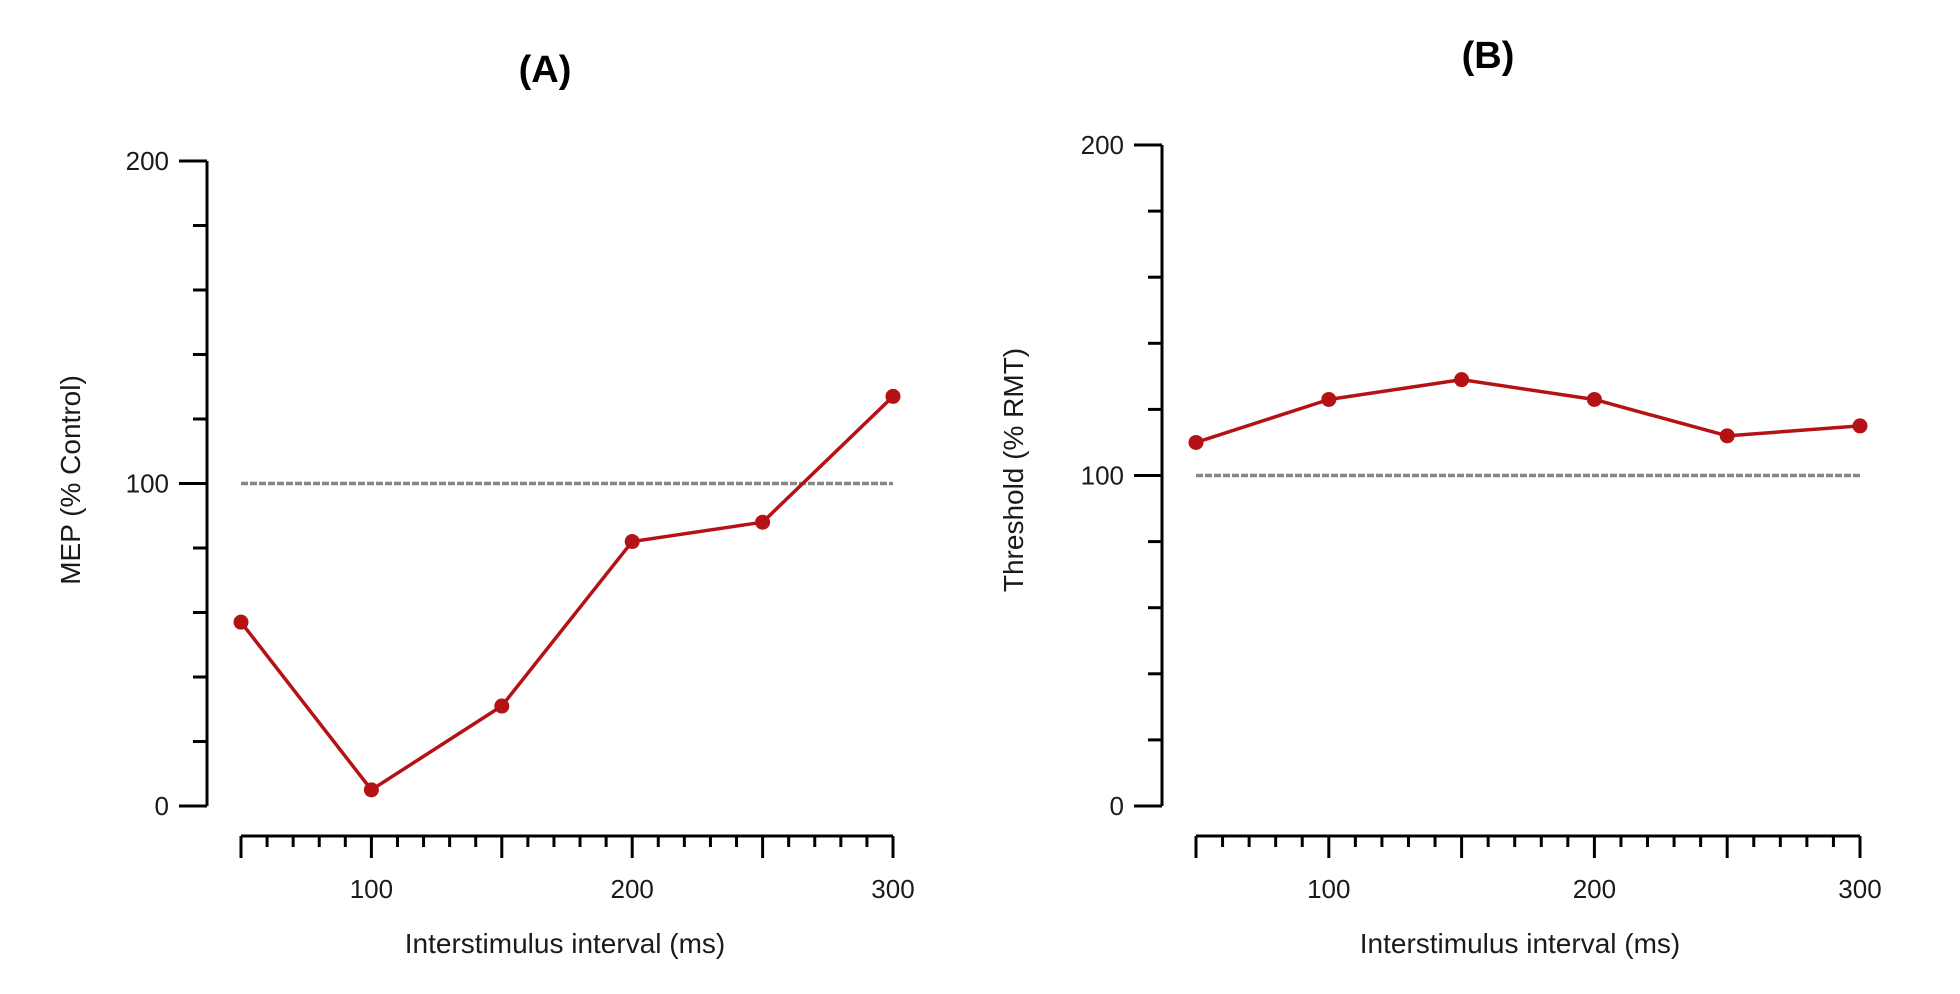  I want to click on panel-b-title: (B), so click(1488, 56).